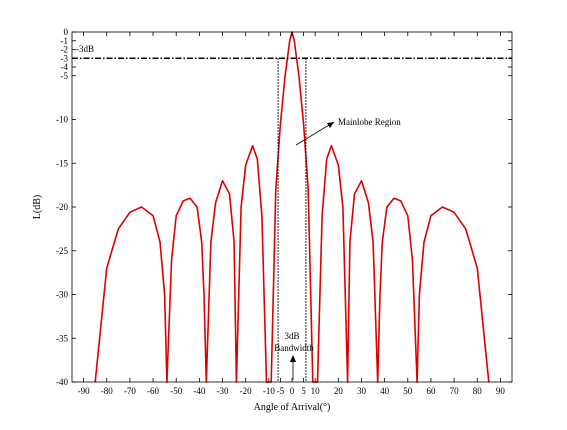 Image resolution: width=567 pixels, height=430 pixels. Describe the element at coordinates (362, 391) in the screenshot. I see `x-tick-label: 30` at that location.